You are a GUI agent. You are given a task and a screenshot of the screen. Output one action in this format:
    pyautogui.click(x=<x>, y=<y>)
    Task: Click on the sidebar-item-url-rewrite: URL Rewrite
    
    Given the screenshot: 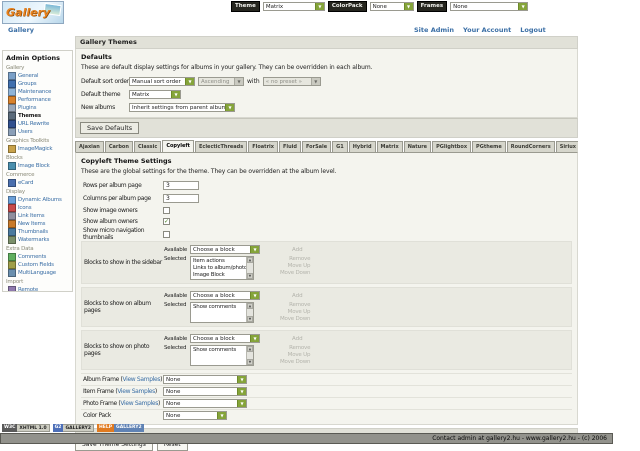 What is the action you would take?
    pyautogui.click(x=39, y=124)
    